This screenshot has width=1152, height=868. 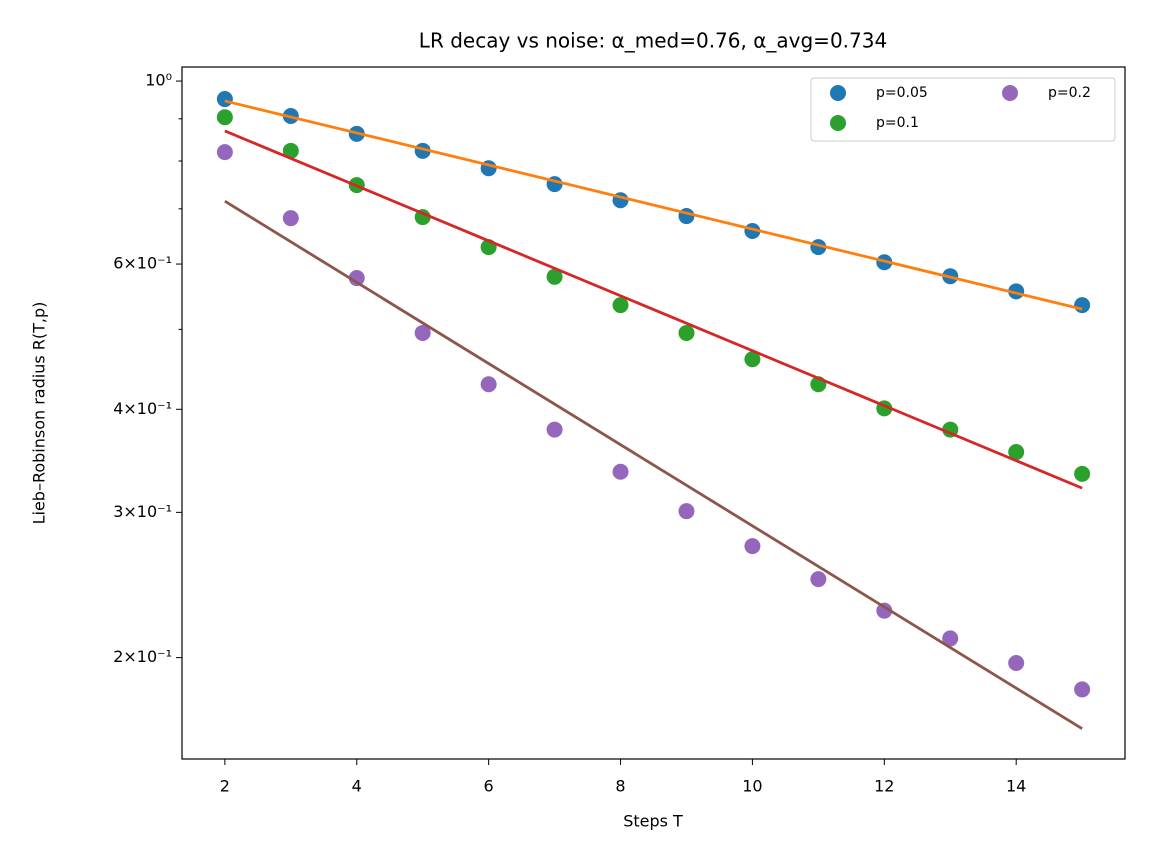 I want to click on x-tick-label: 14, so click(x=1016, y=786).